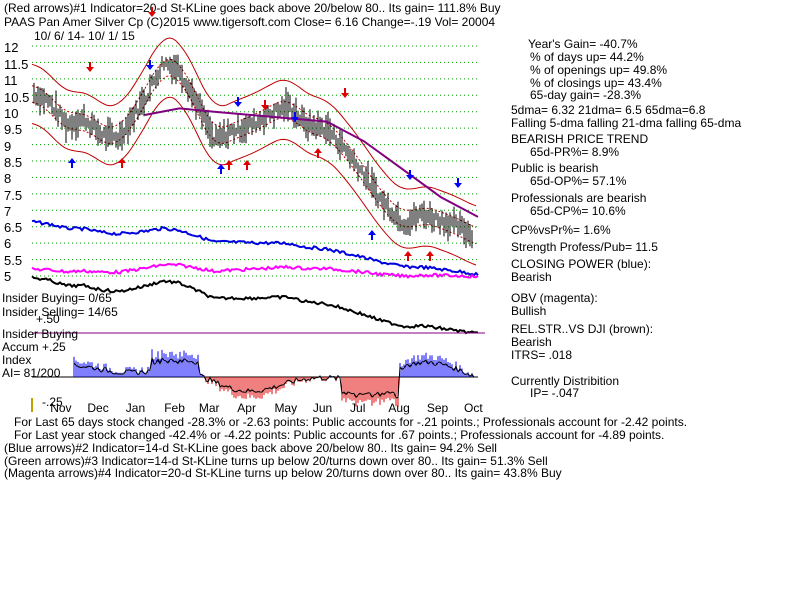 This screenshot has width=800, height=600. I want to click on insider-selling-label: Insider Selling= 14/65, so click(60, 312).